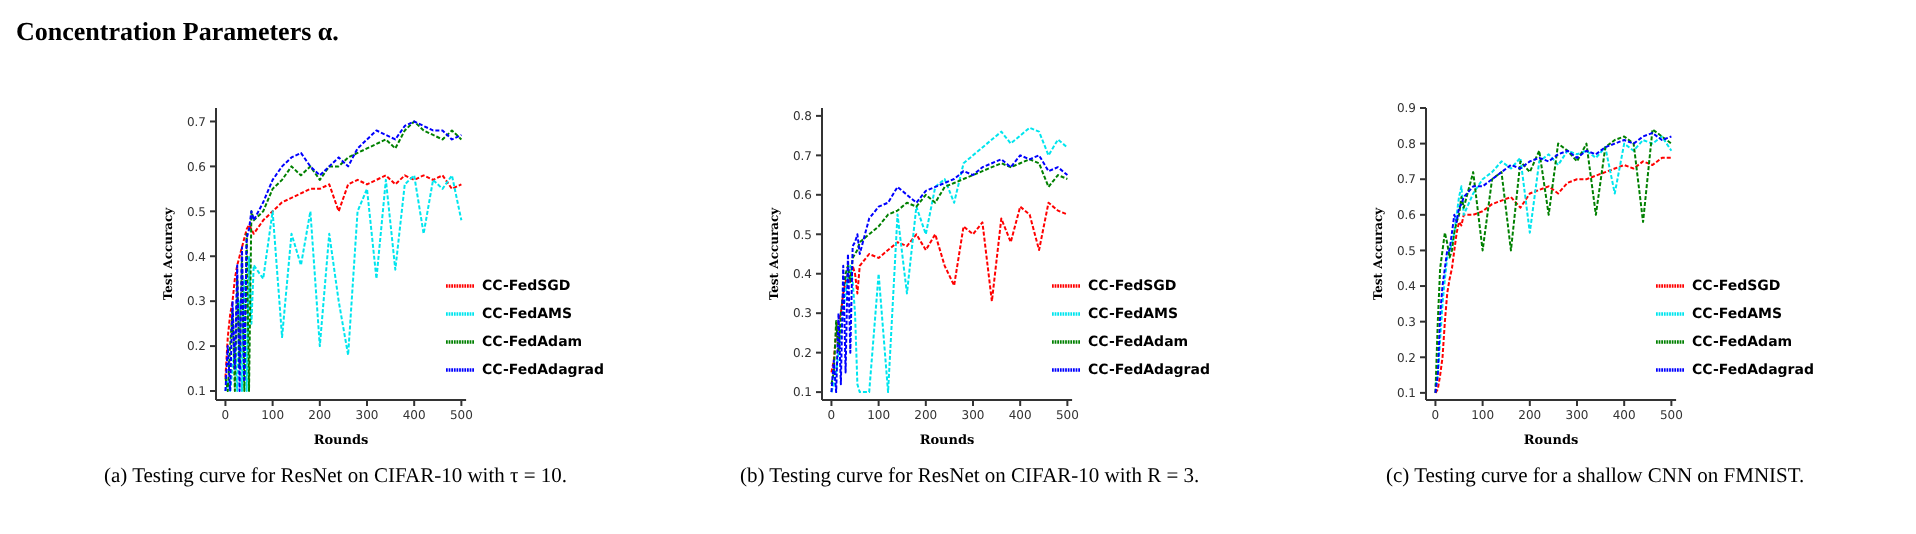  Describe the element at coordinates (177, 32) in the screenshot. I see `chart-title: Concentration Parameters α.` at that location.